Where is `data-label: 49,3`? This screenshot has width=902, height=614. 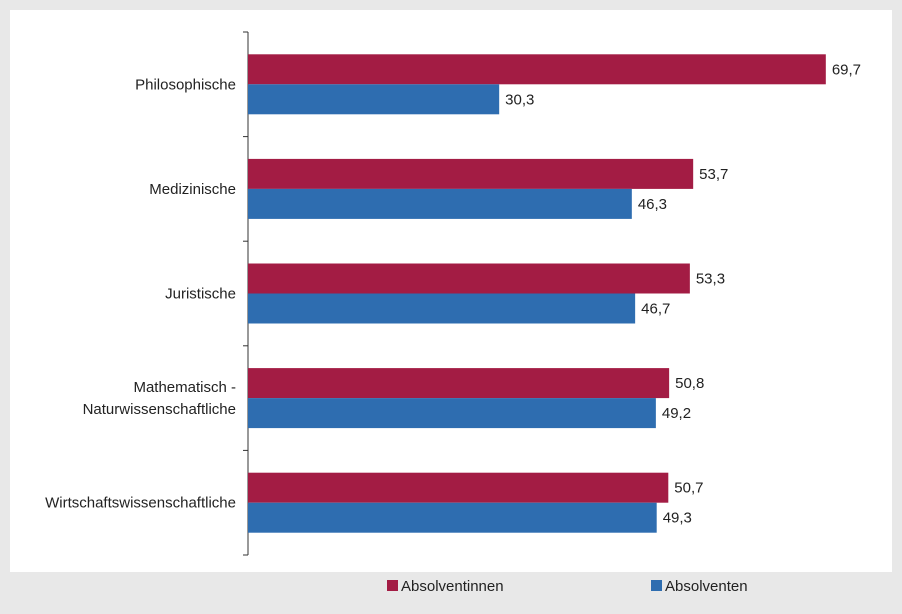
data-label: 49,3 is located at coordinates (677, 518).